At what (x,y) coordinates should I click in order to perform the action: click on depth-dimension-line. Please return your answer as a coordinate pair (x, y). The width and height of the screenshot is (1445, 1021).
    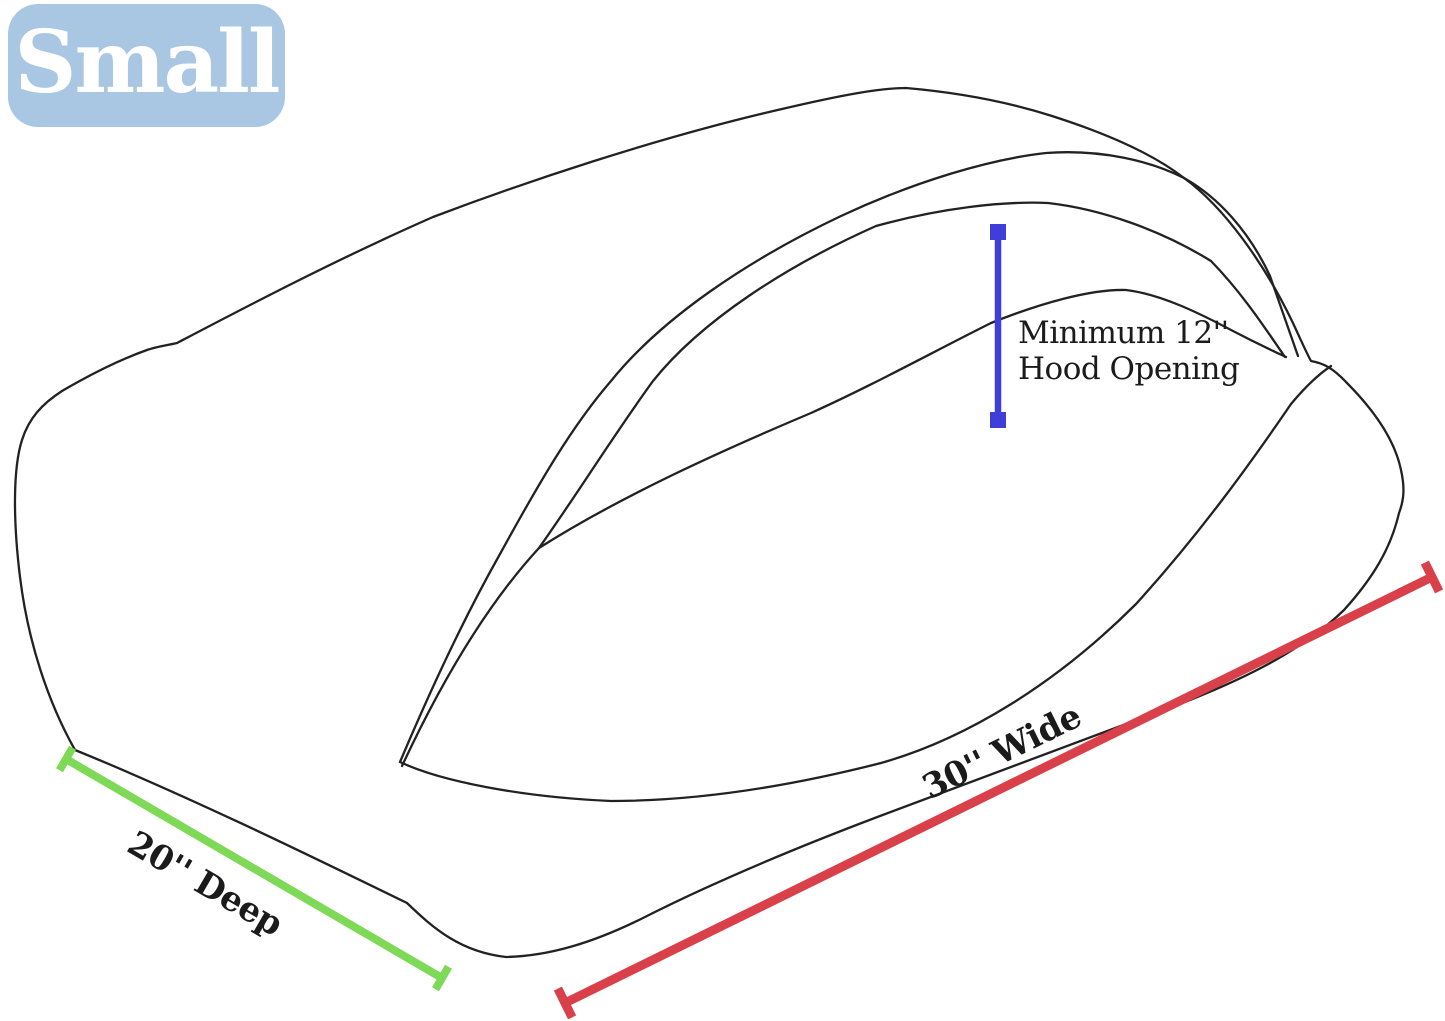
    Looking at the image, I should click on (254, 868).